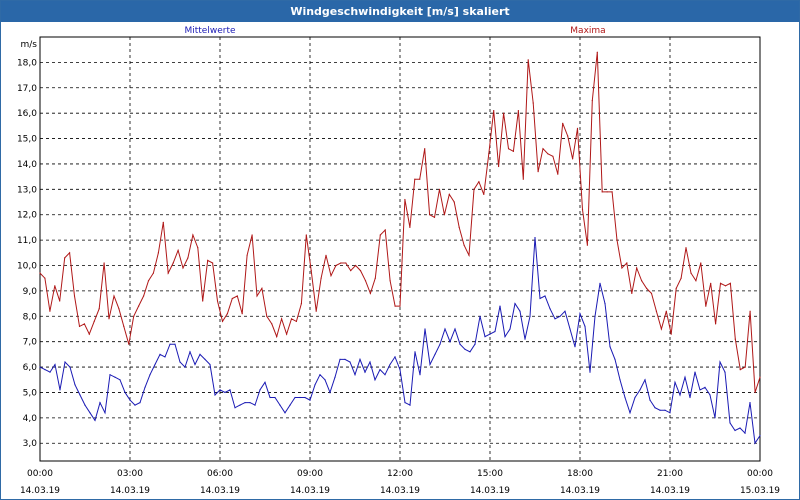 The width and height of the screenshot is (800, 500). I want to click on x-tick-time: 03:00, so click(130, 474).